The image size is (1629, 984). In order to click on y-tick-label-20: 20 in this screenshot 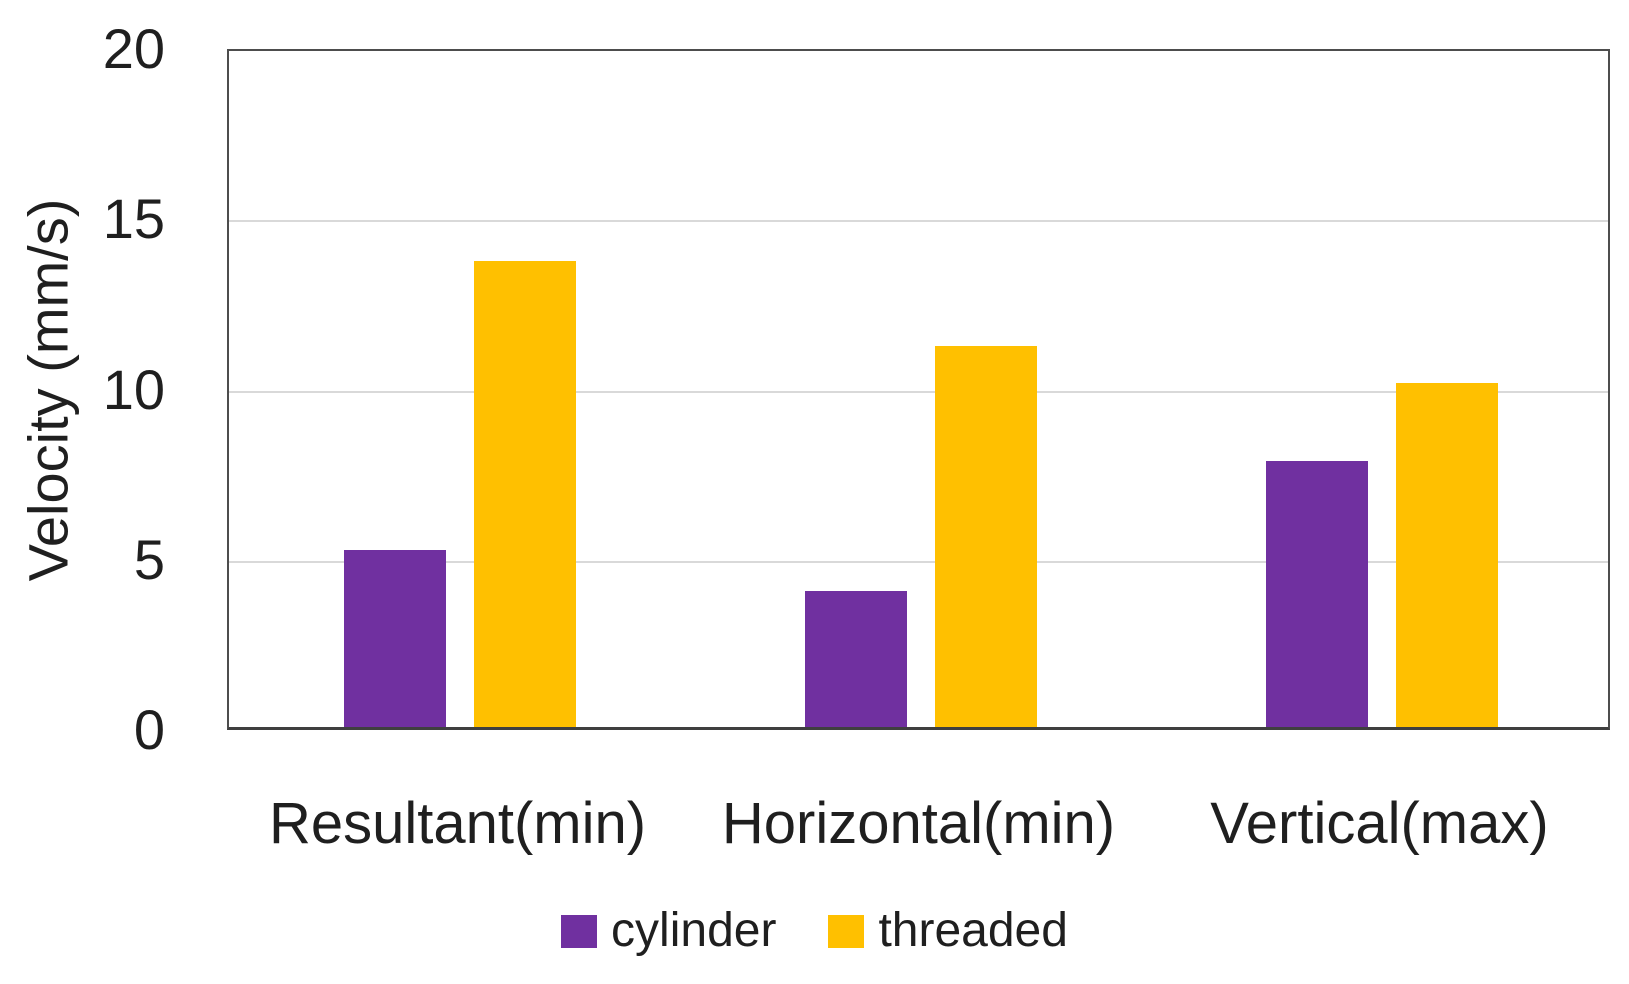, I will do `click(133, 48)`.